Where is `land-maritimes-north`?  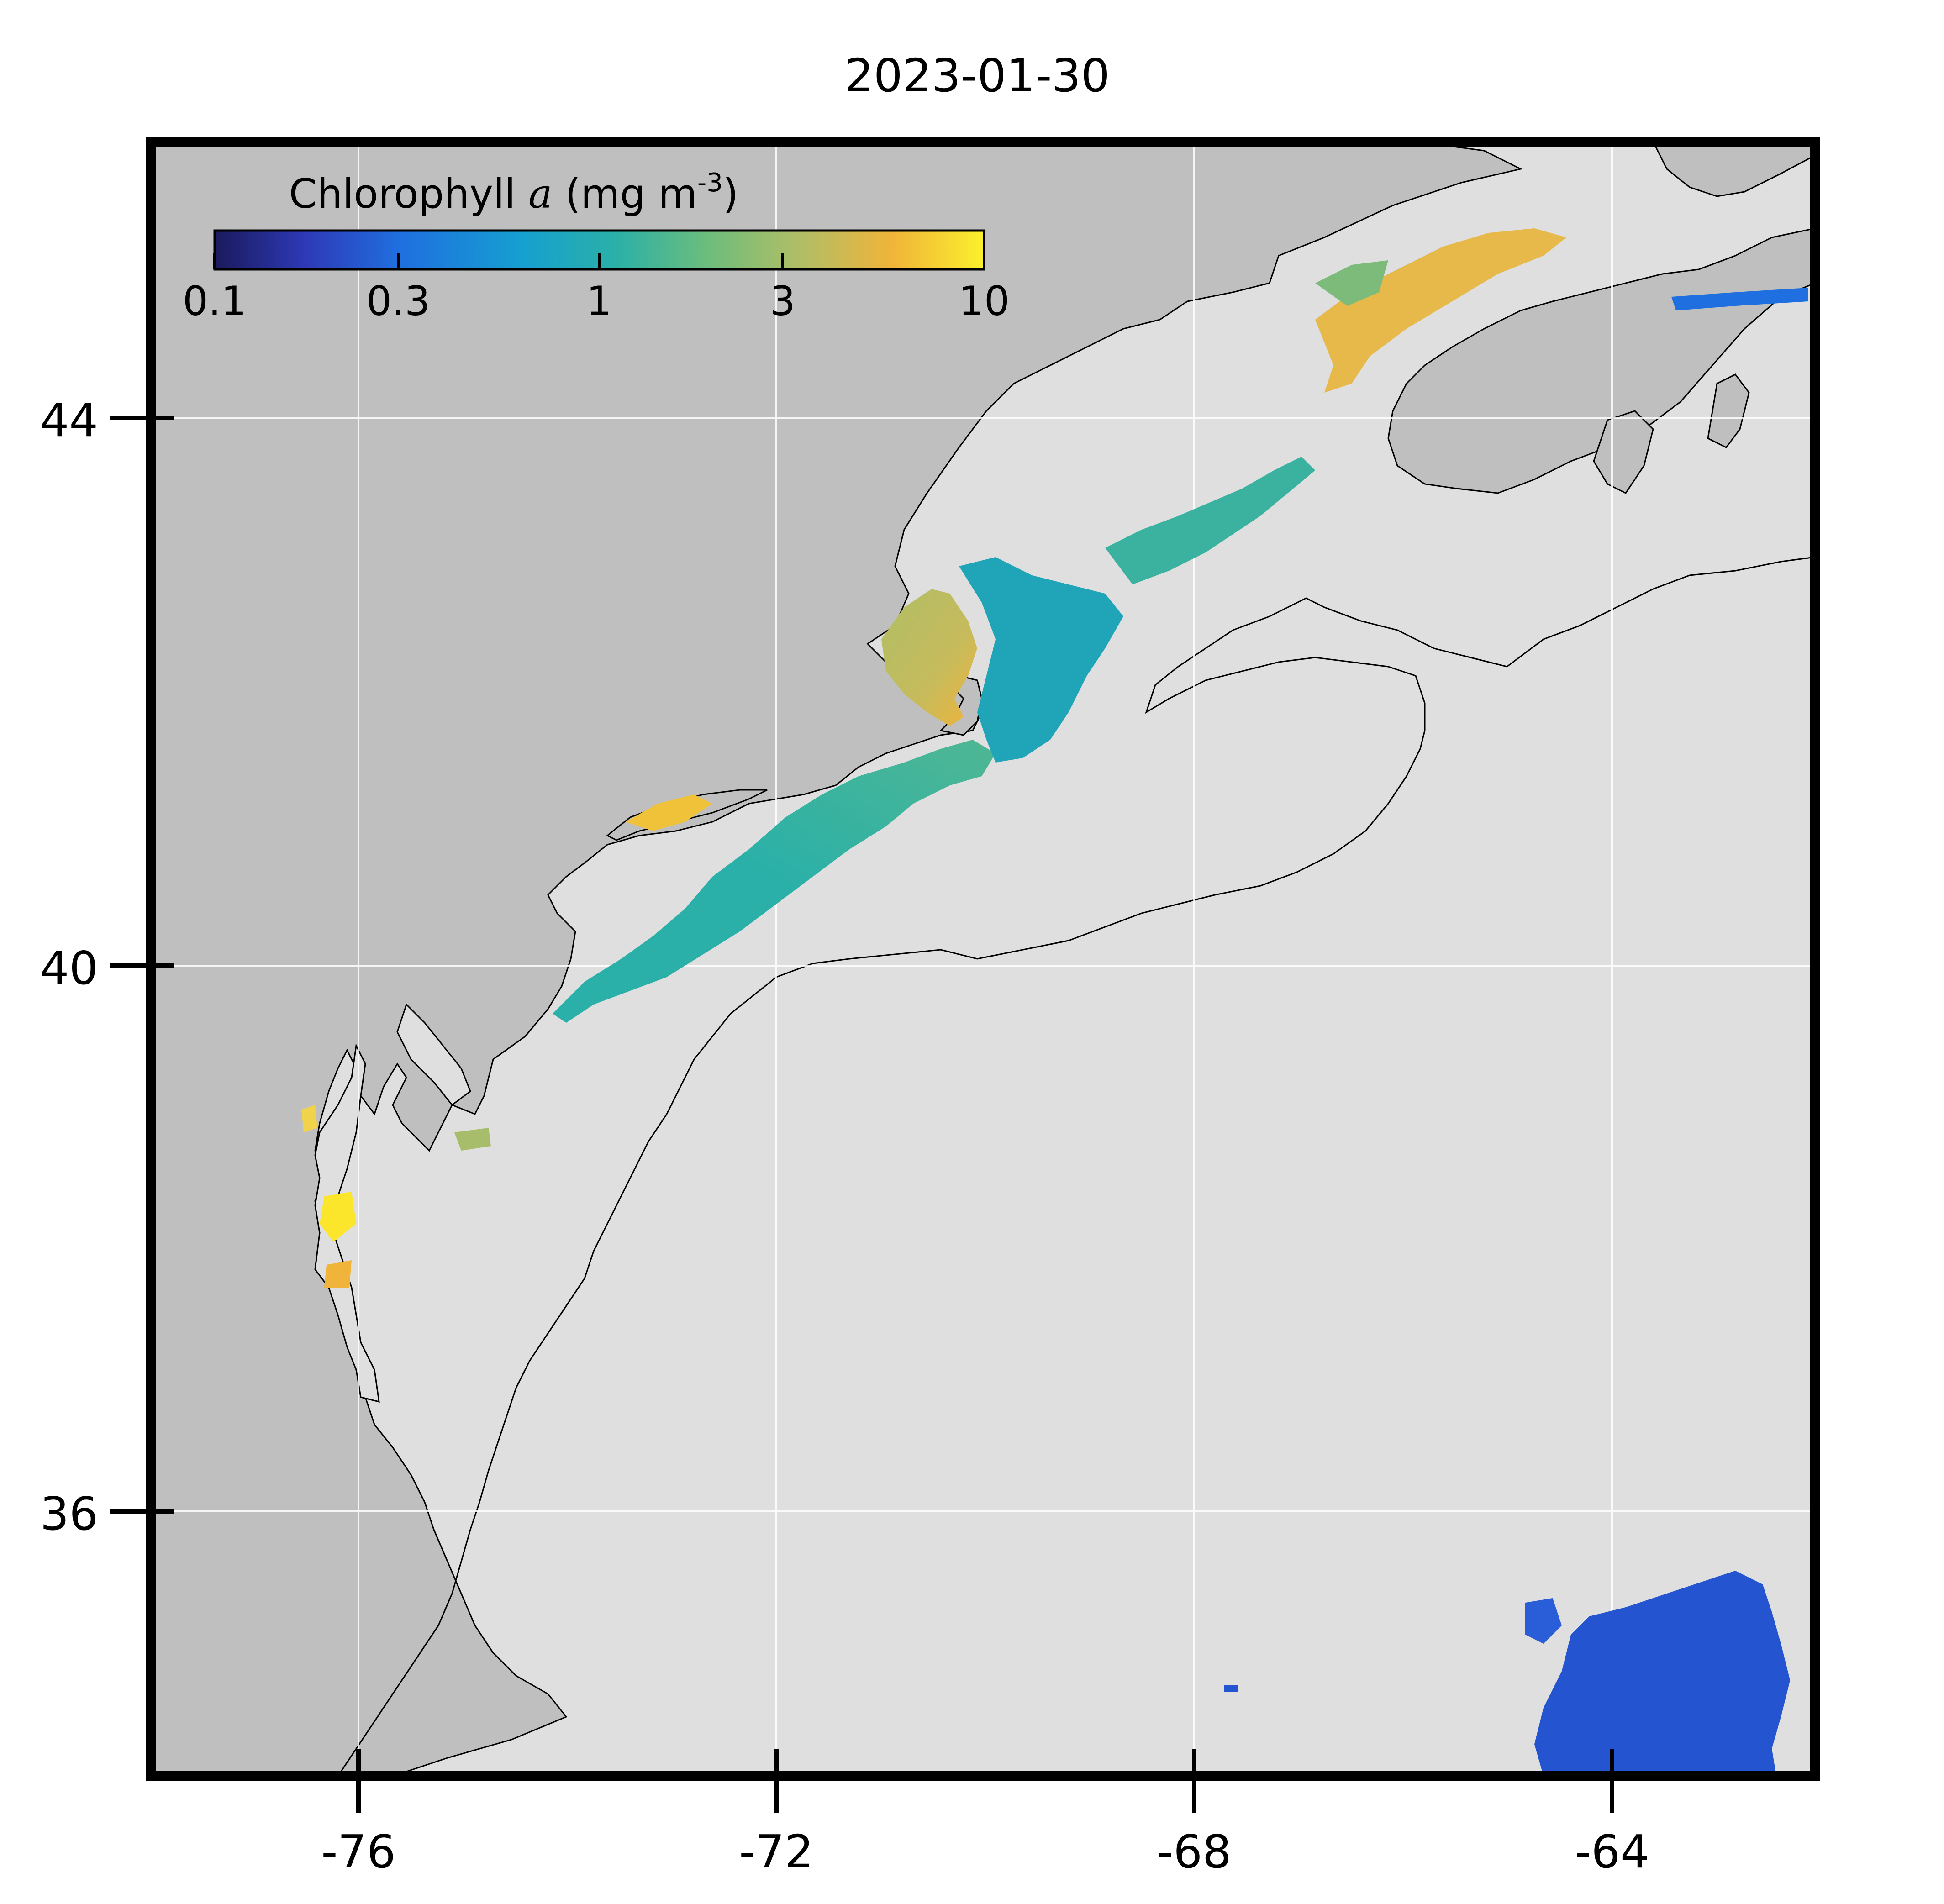
land-maritimes-north is located at coordinates (1734, 170).